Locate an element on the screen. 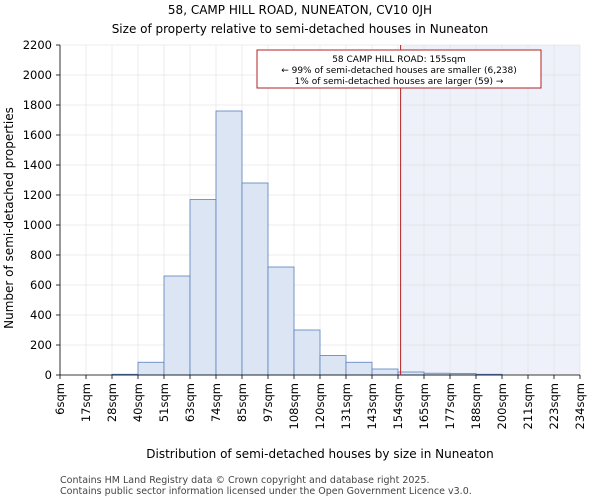  chart-title-line1: 58, CAMP HILL ROAD, NUNEATON, CV10 0JH is located at coordinates (300, 10).